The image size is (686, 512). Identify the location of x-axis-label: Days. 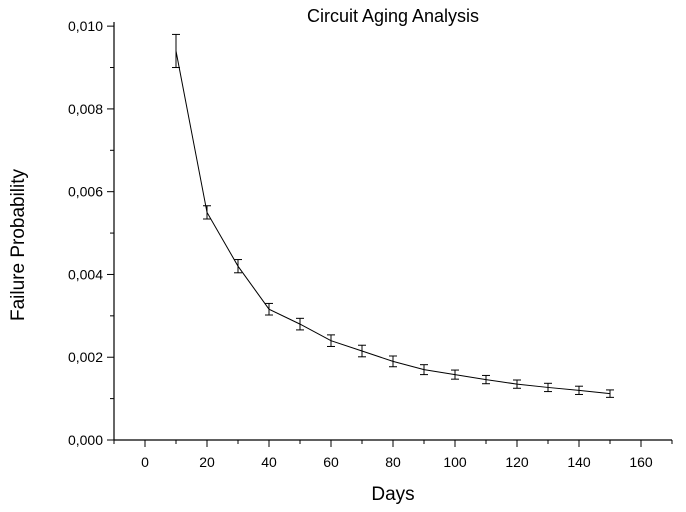
(392, 494).